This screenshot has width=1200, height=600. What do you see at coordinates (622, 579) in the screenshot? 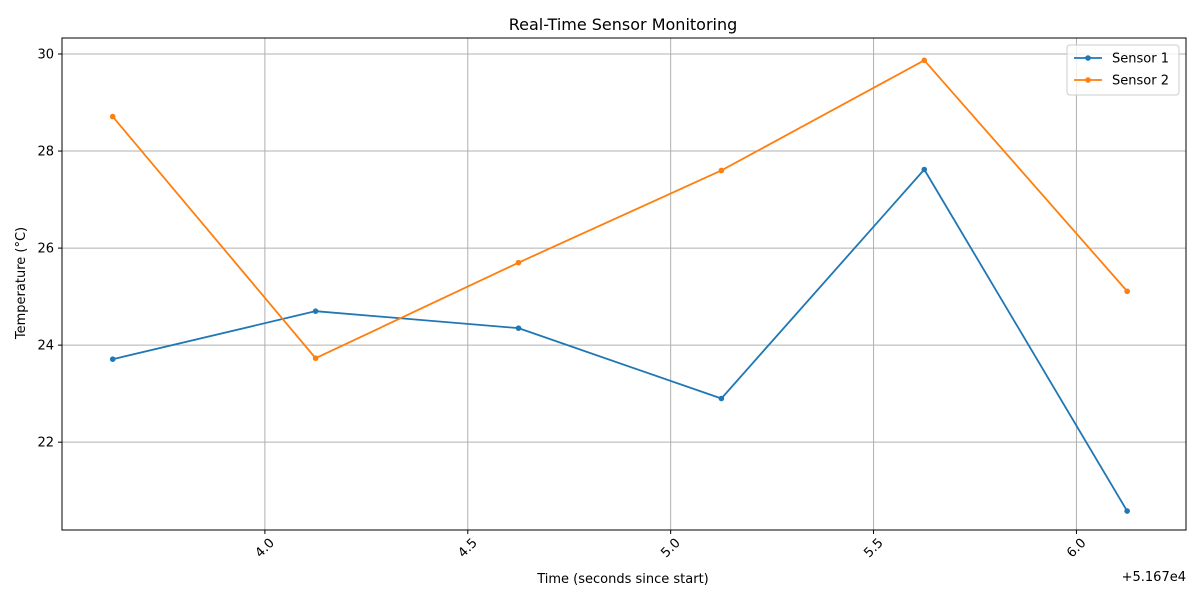
I see `x-axis-label: Time (seconds since start)` at bounding box center [622, 579].